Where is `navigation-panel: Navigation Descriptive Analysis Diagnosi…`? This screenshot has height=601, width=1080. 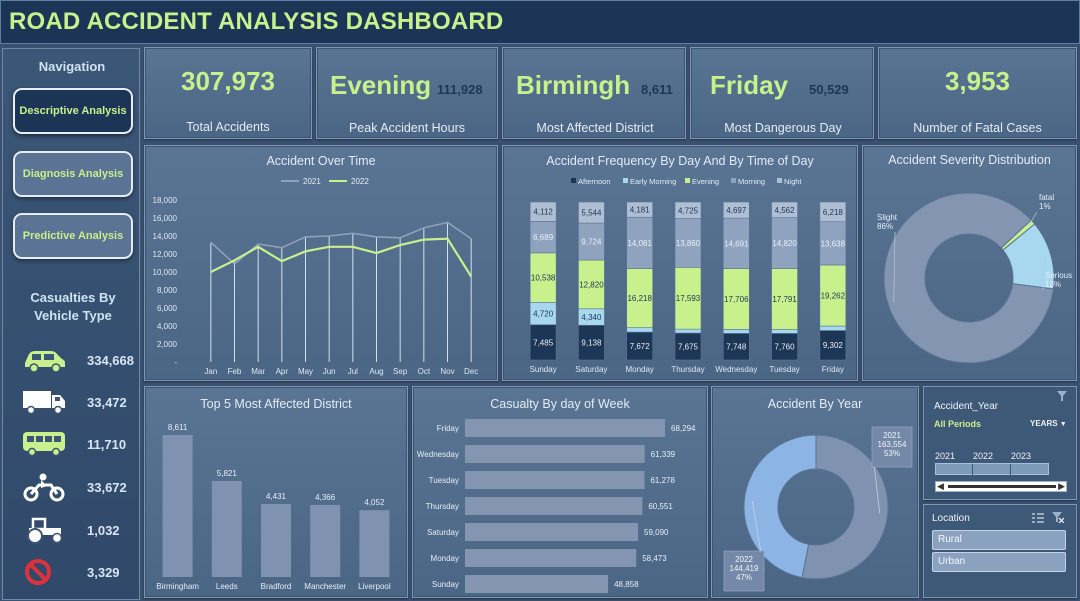 navigation-panel: Navigation Descriptive Analysis Diagnosi… is located at coordinates (71, 324).